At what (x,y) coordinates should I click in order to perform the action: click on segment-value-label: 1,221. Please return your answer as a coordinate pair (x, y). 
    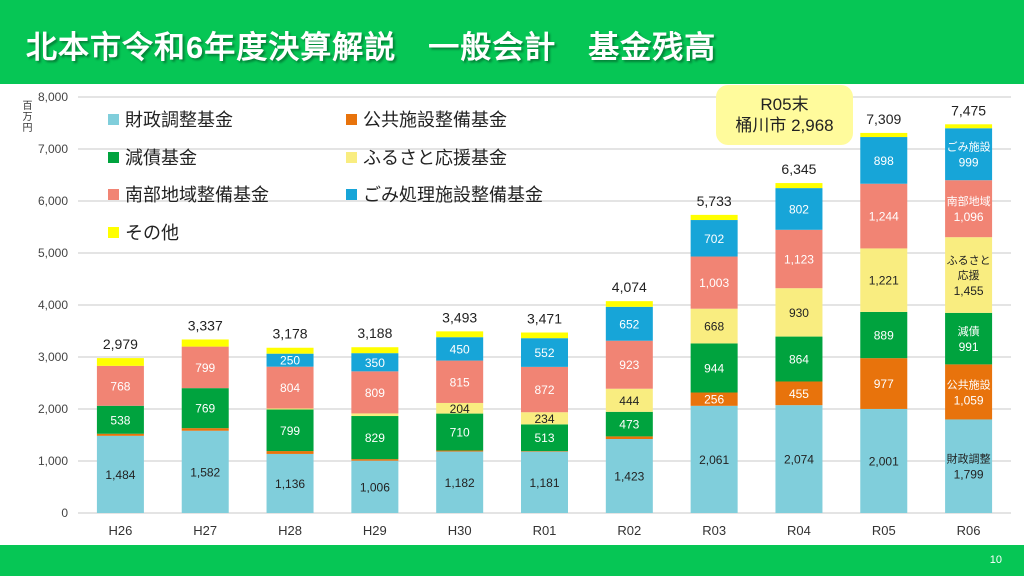
    Looking at the image, I should click on (884, 281).